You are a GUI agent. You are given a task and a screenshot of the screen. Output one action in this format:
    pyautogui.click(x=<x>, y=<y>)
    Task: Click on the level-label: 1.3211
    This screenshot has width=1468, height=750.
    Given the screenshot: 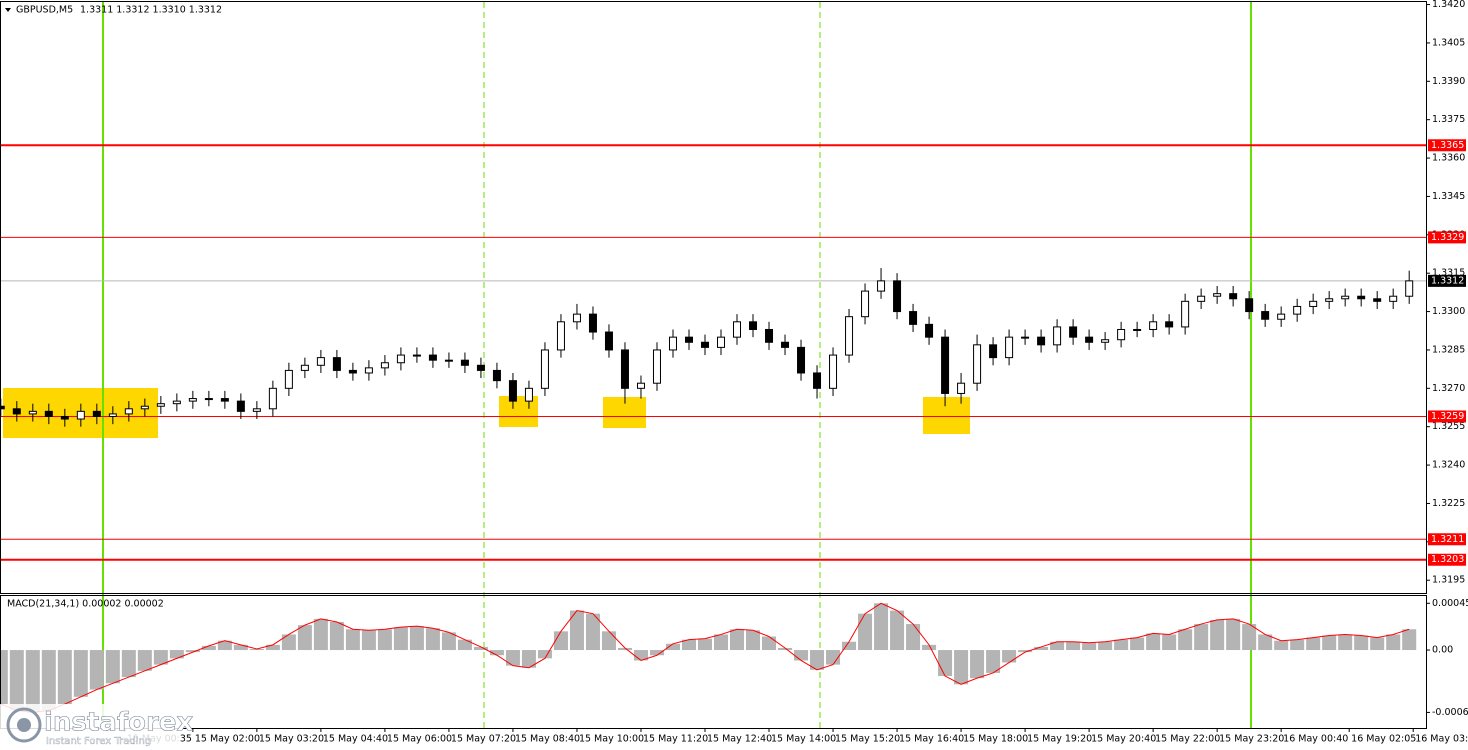 What is the action you would take?
    pyautogui.click(x=1447, y=539)
    